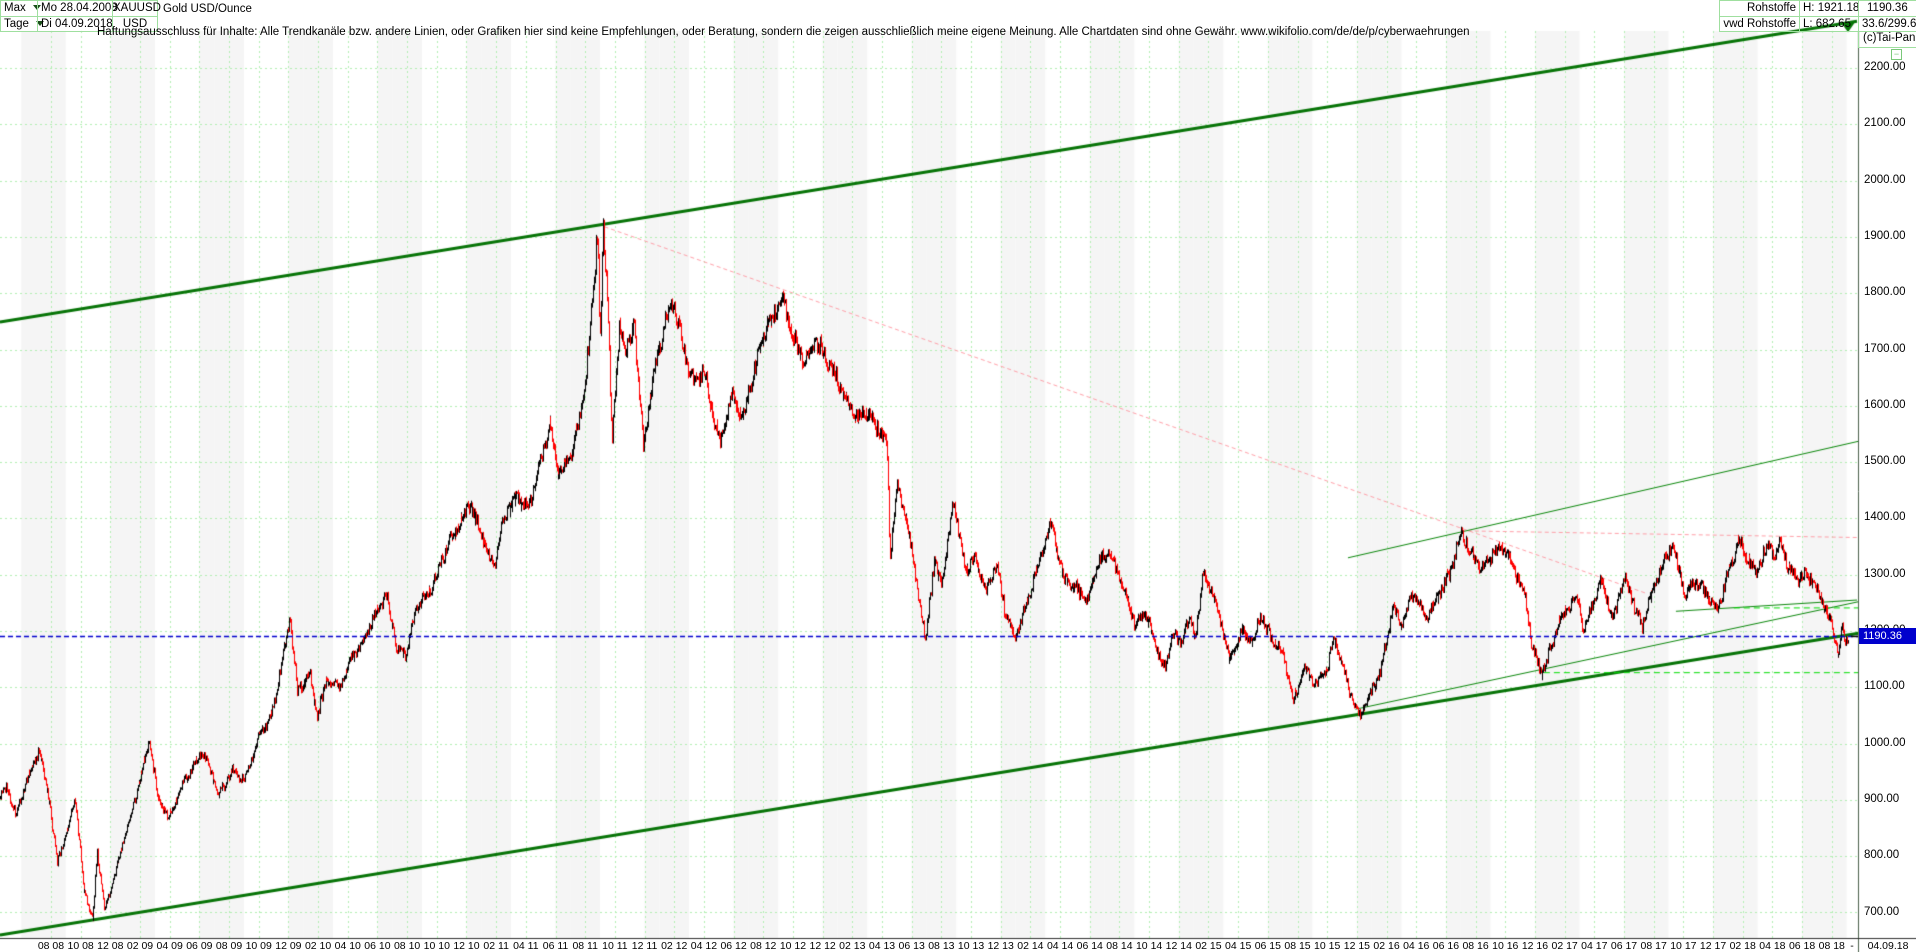 This screenshot has height=952, width=1916. What do you see at coordinates (1885, 573) in the screenshot?
I see `y-axis-label: 1300.00` at bounding box center [1885, 573].